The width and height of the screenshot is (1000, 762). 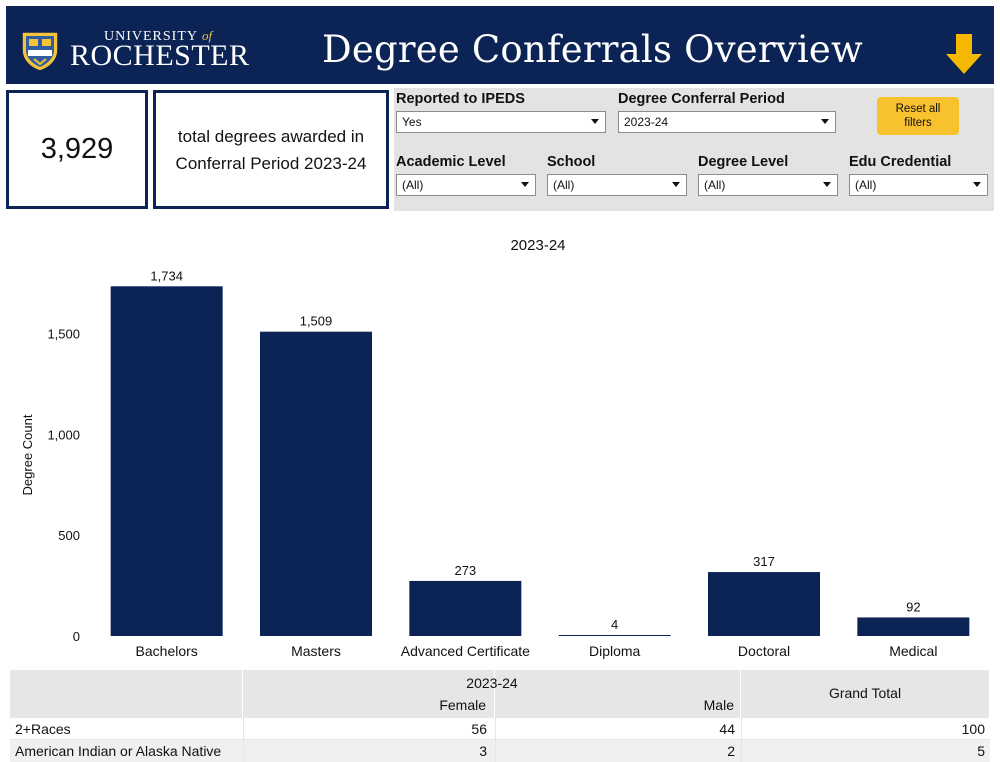 What do you see at coordinates (764, 561) in the screenshot?
I see `bar-value-label: 317` at bounding box center [764, 561].